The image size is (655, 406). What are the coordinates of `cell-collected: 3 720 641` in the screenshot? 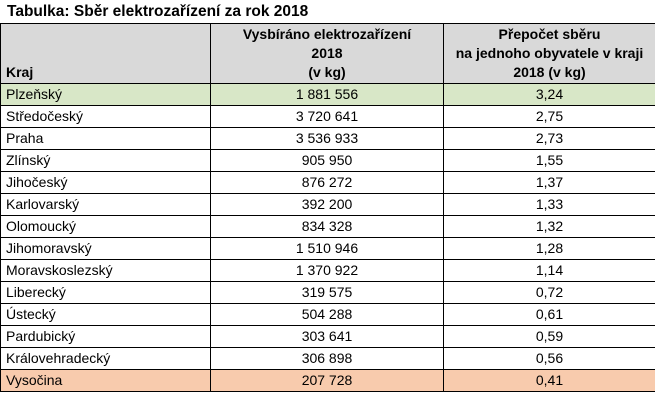 It's located at (327, 116).